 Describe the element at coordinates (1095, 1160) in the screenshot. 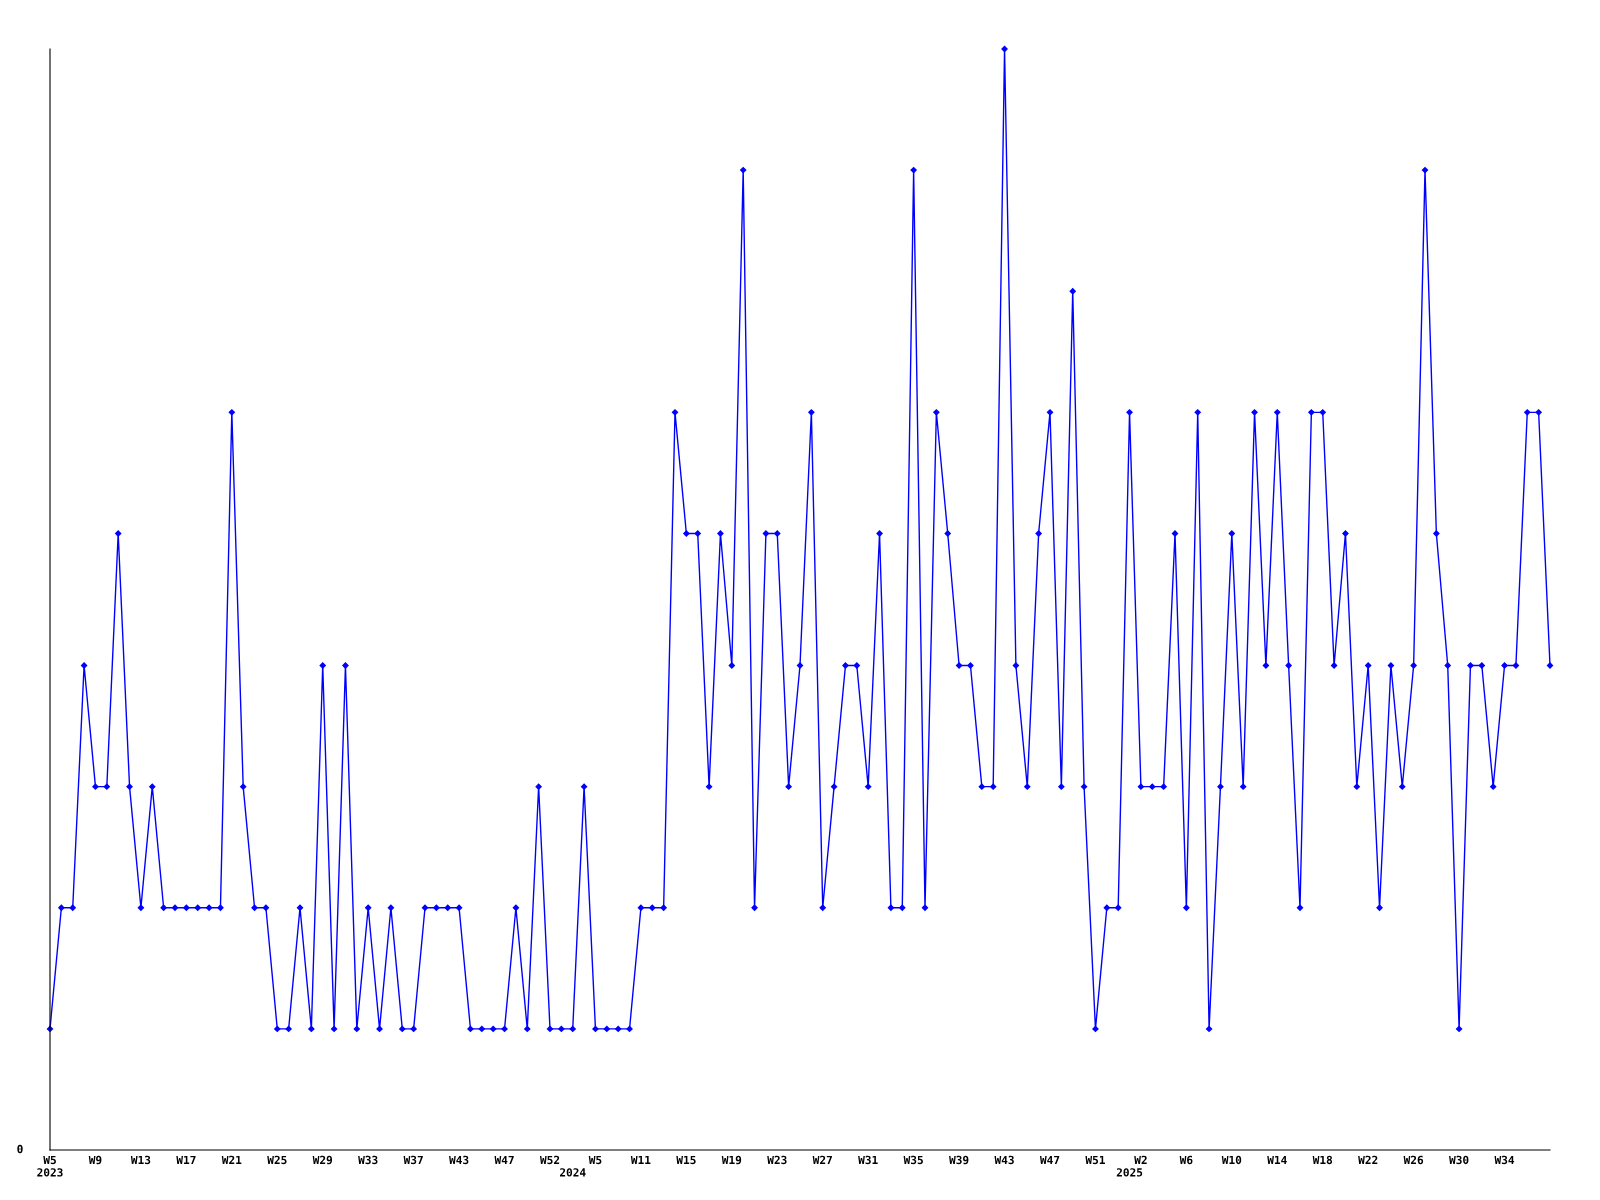

I see `x-tick-label: W51` at that location.